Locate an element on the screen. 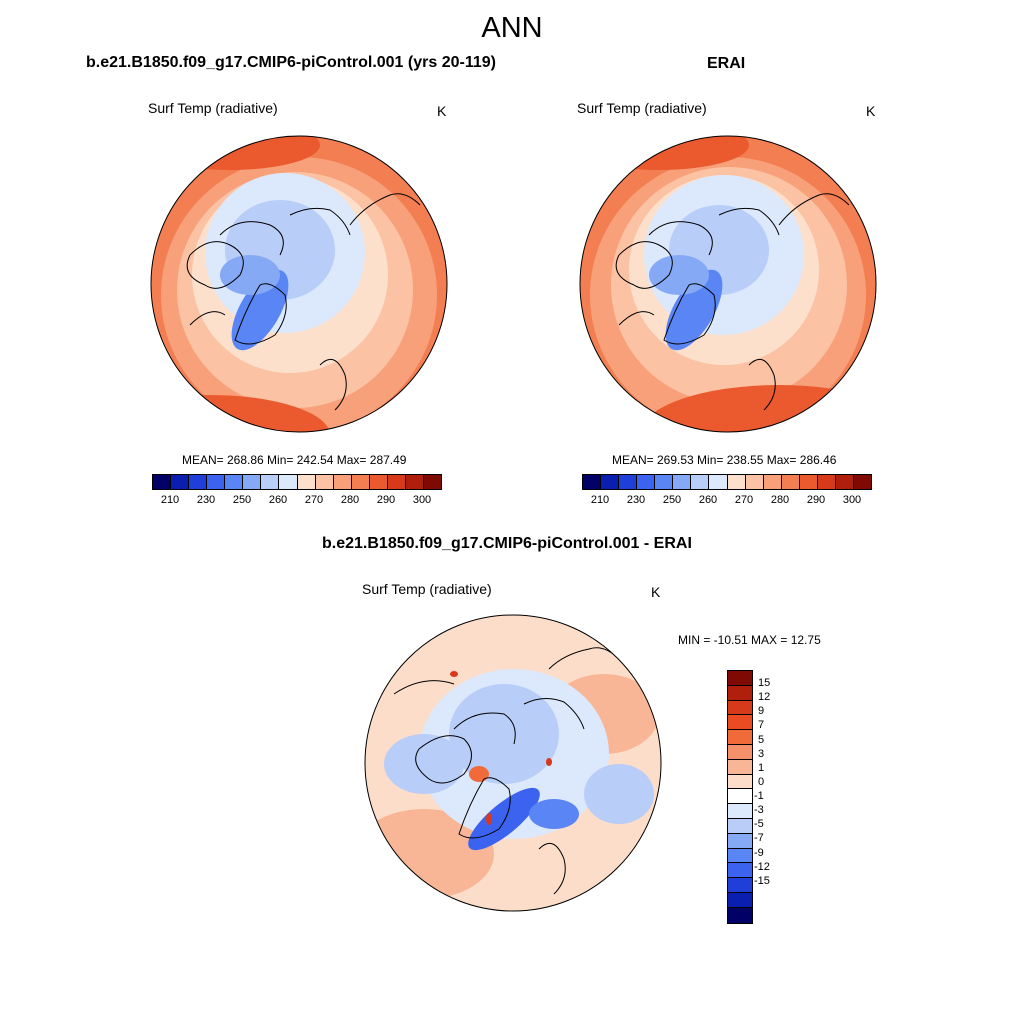  colorbar-tick-label: -5 is located at coordinates (759, 824).